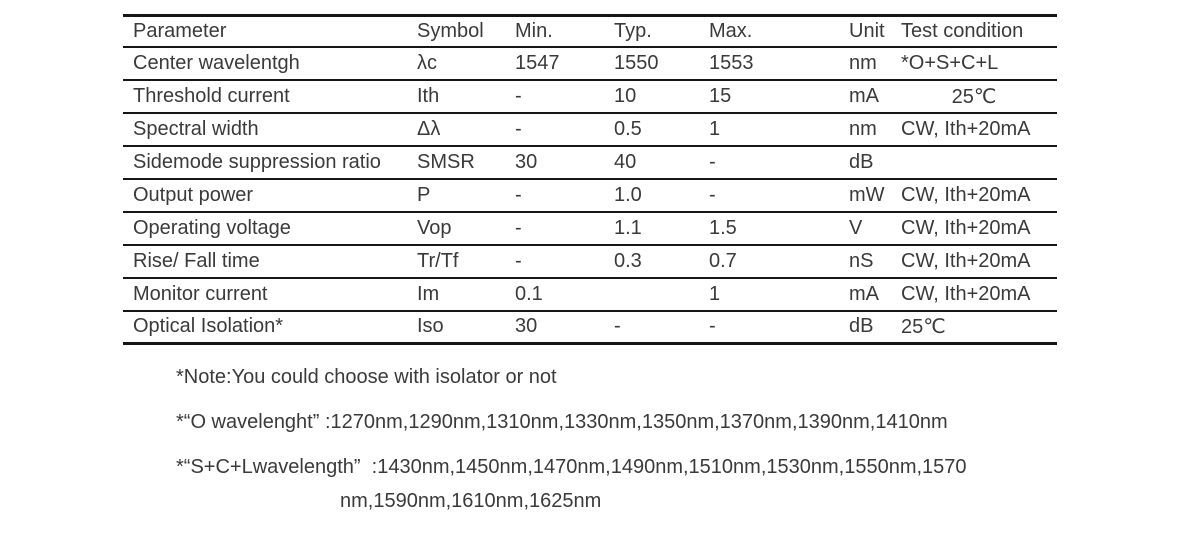  Describe the element at coordinates (446, 161) in the screenshot. I see `cell-symbol: SMSR` at that location.